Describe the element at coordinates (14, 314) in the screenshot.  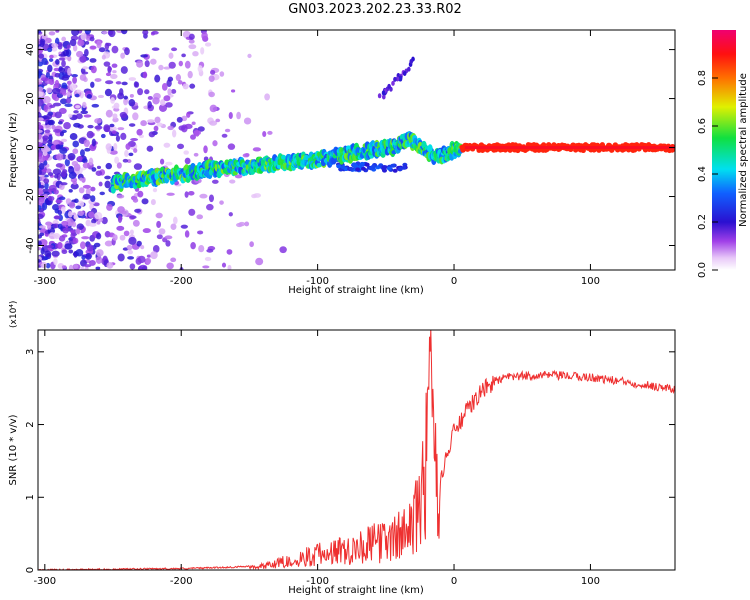
I see `snr-y-multiplier: (x10⁴)` at that location.